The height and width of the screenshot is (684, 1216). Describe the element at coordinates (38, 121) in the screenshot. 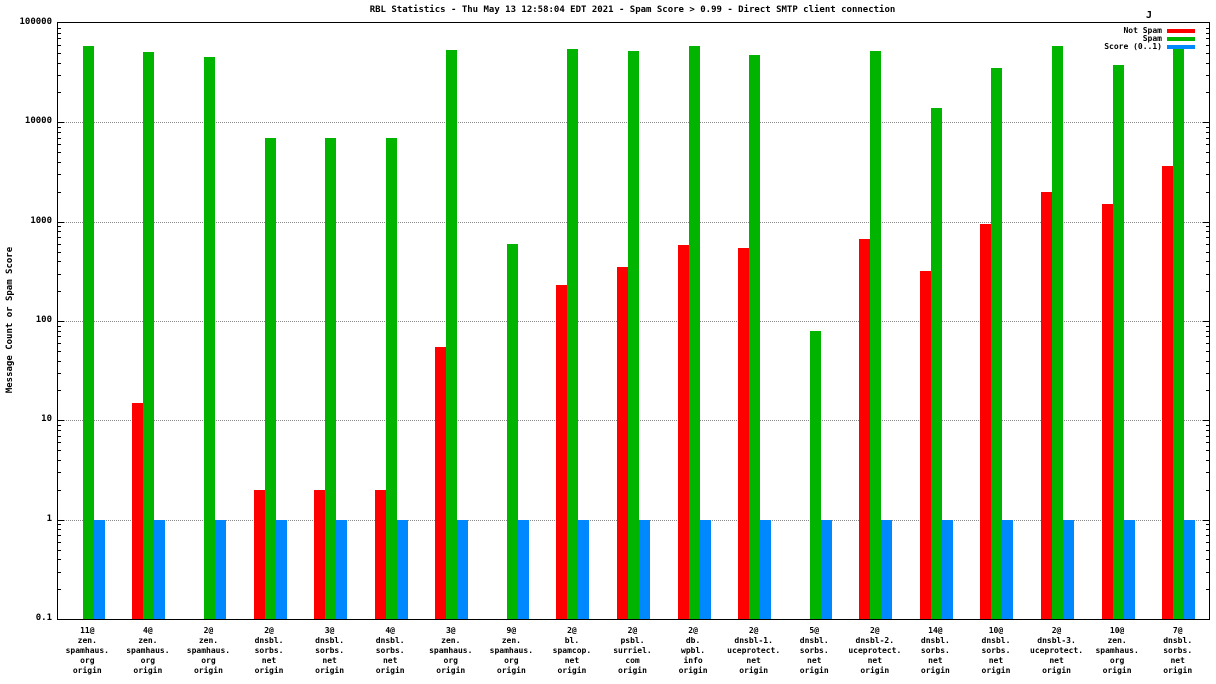

I see `y-tick-label: 10000` at that location.